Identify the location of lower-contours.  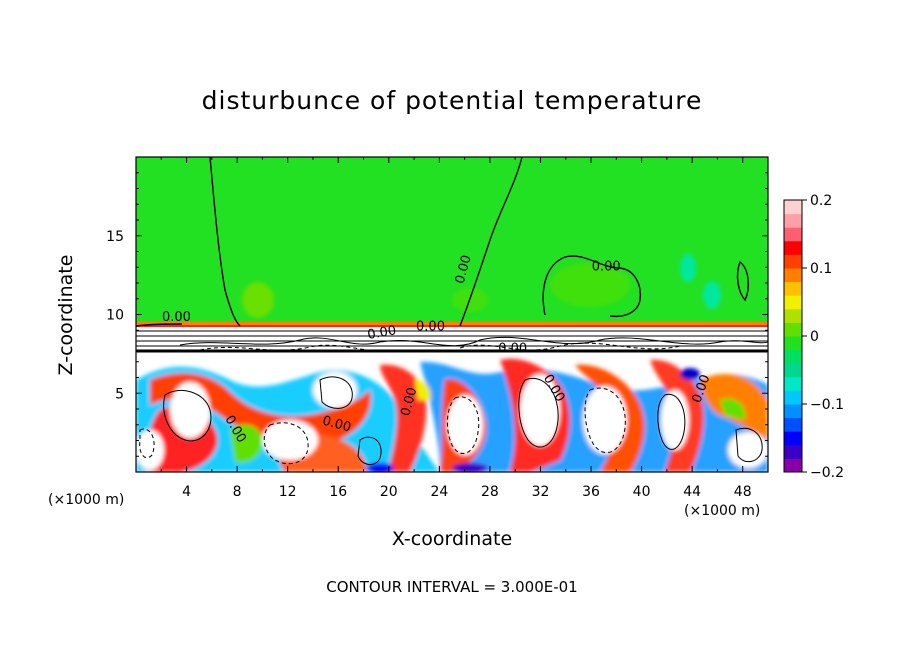
(451, 420).